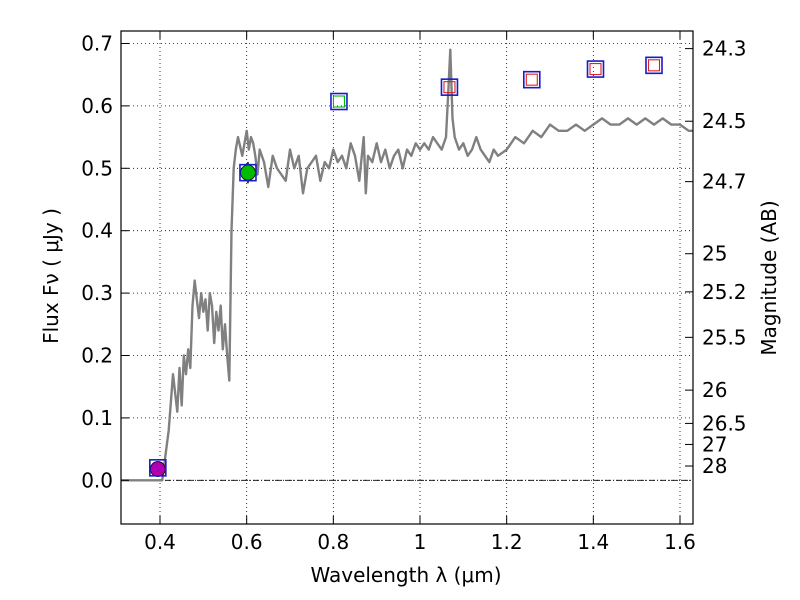 The image size is (800, 600). Describe the element at coordinates (680, 542) in the screenshot. I see `x-tick-label: 1.6` at that location.